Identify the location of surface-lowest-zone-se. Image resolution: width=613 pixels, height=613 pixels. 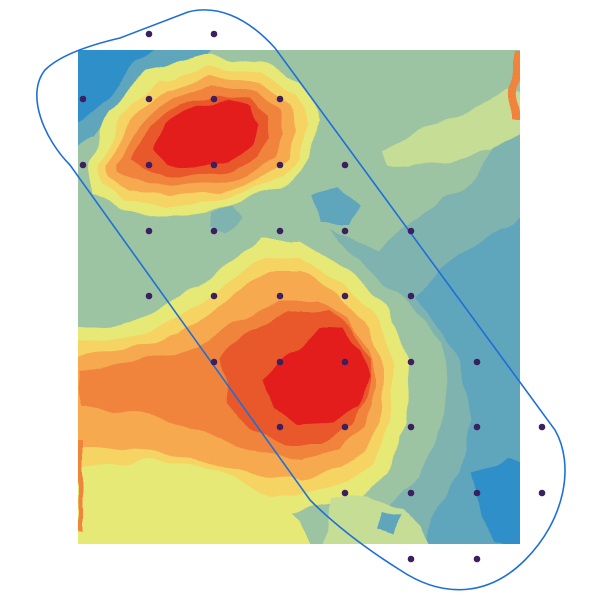
(495, 502).